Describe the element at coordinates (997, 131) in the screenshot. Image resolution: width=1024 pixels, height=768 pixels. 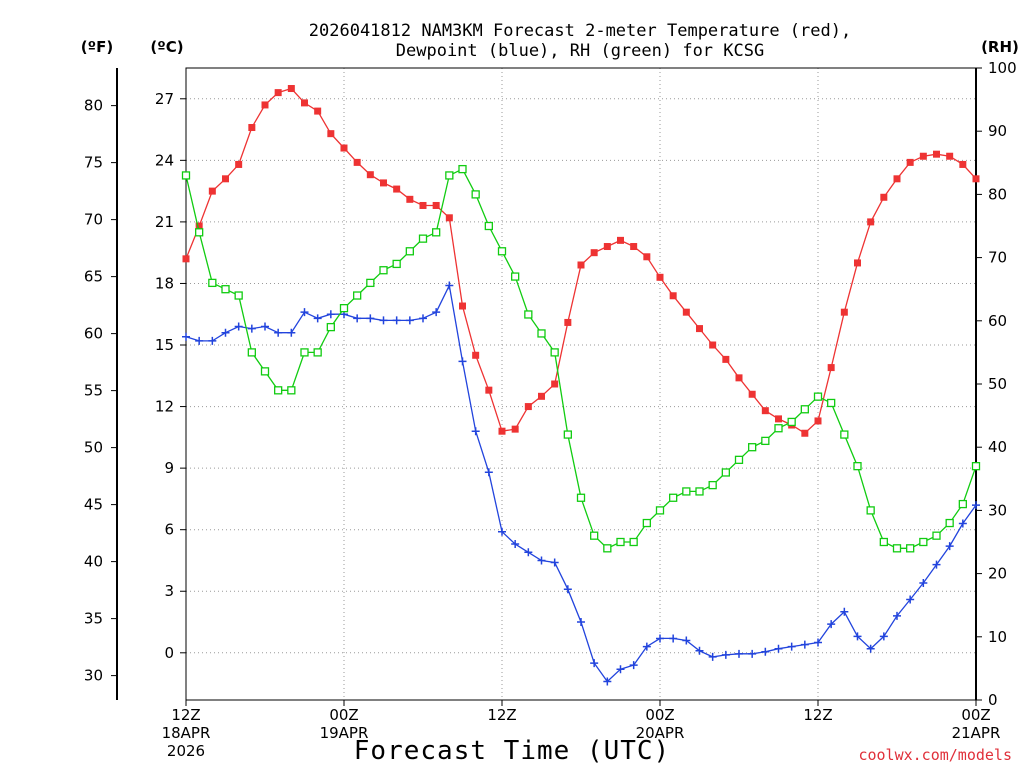
I see `rh-tick-label: 90` at that location.